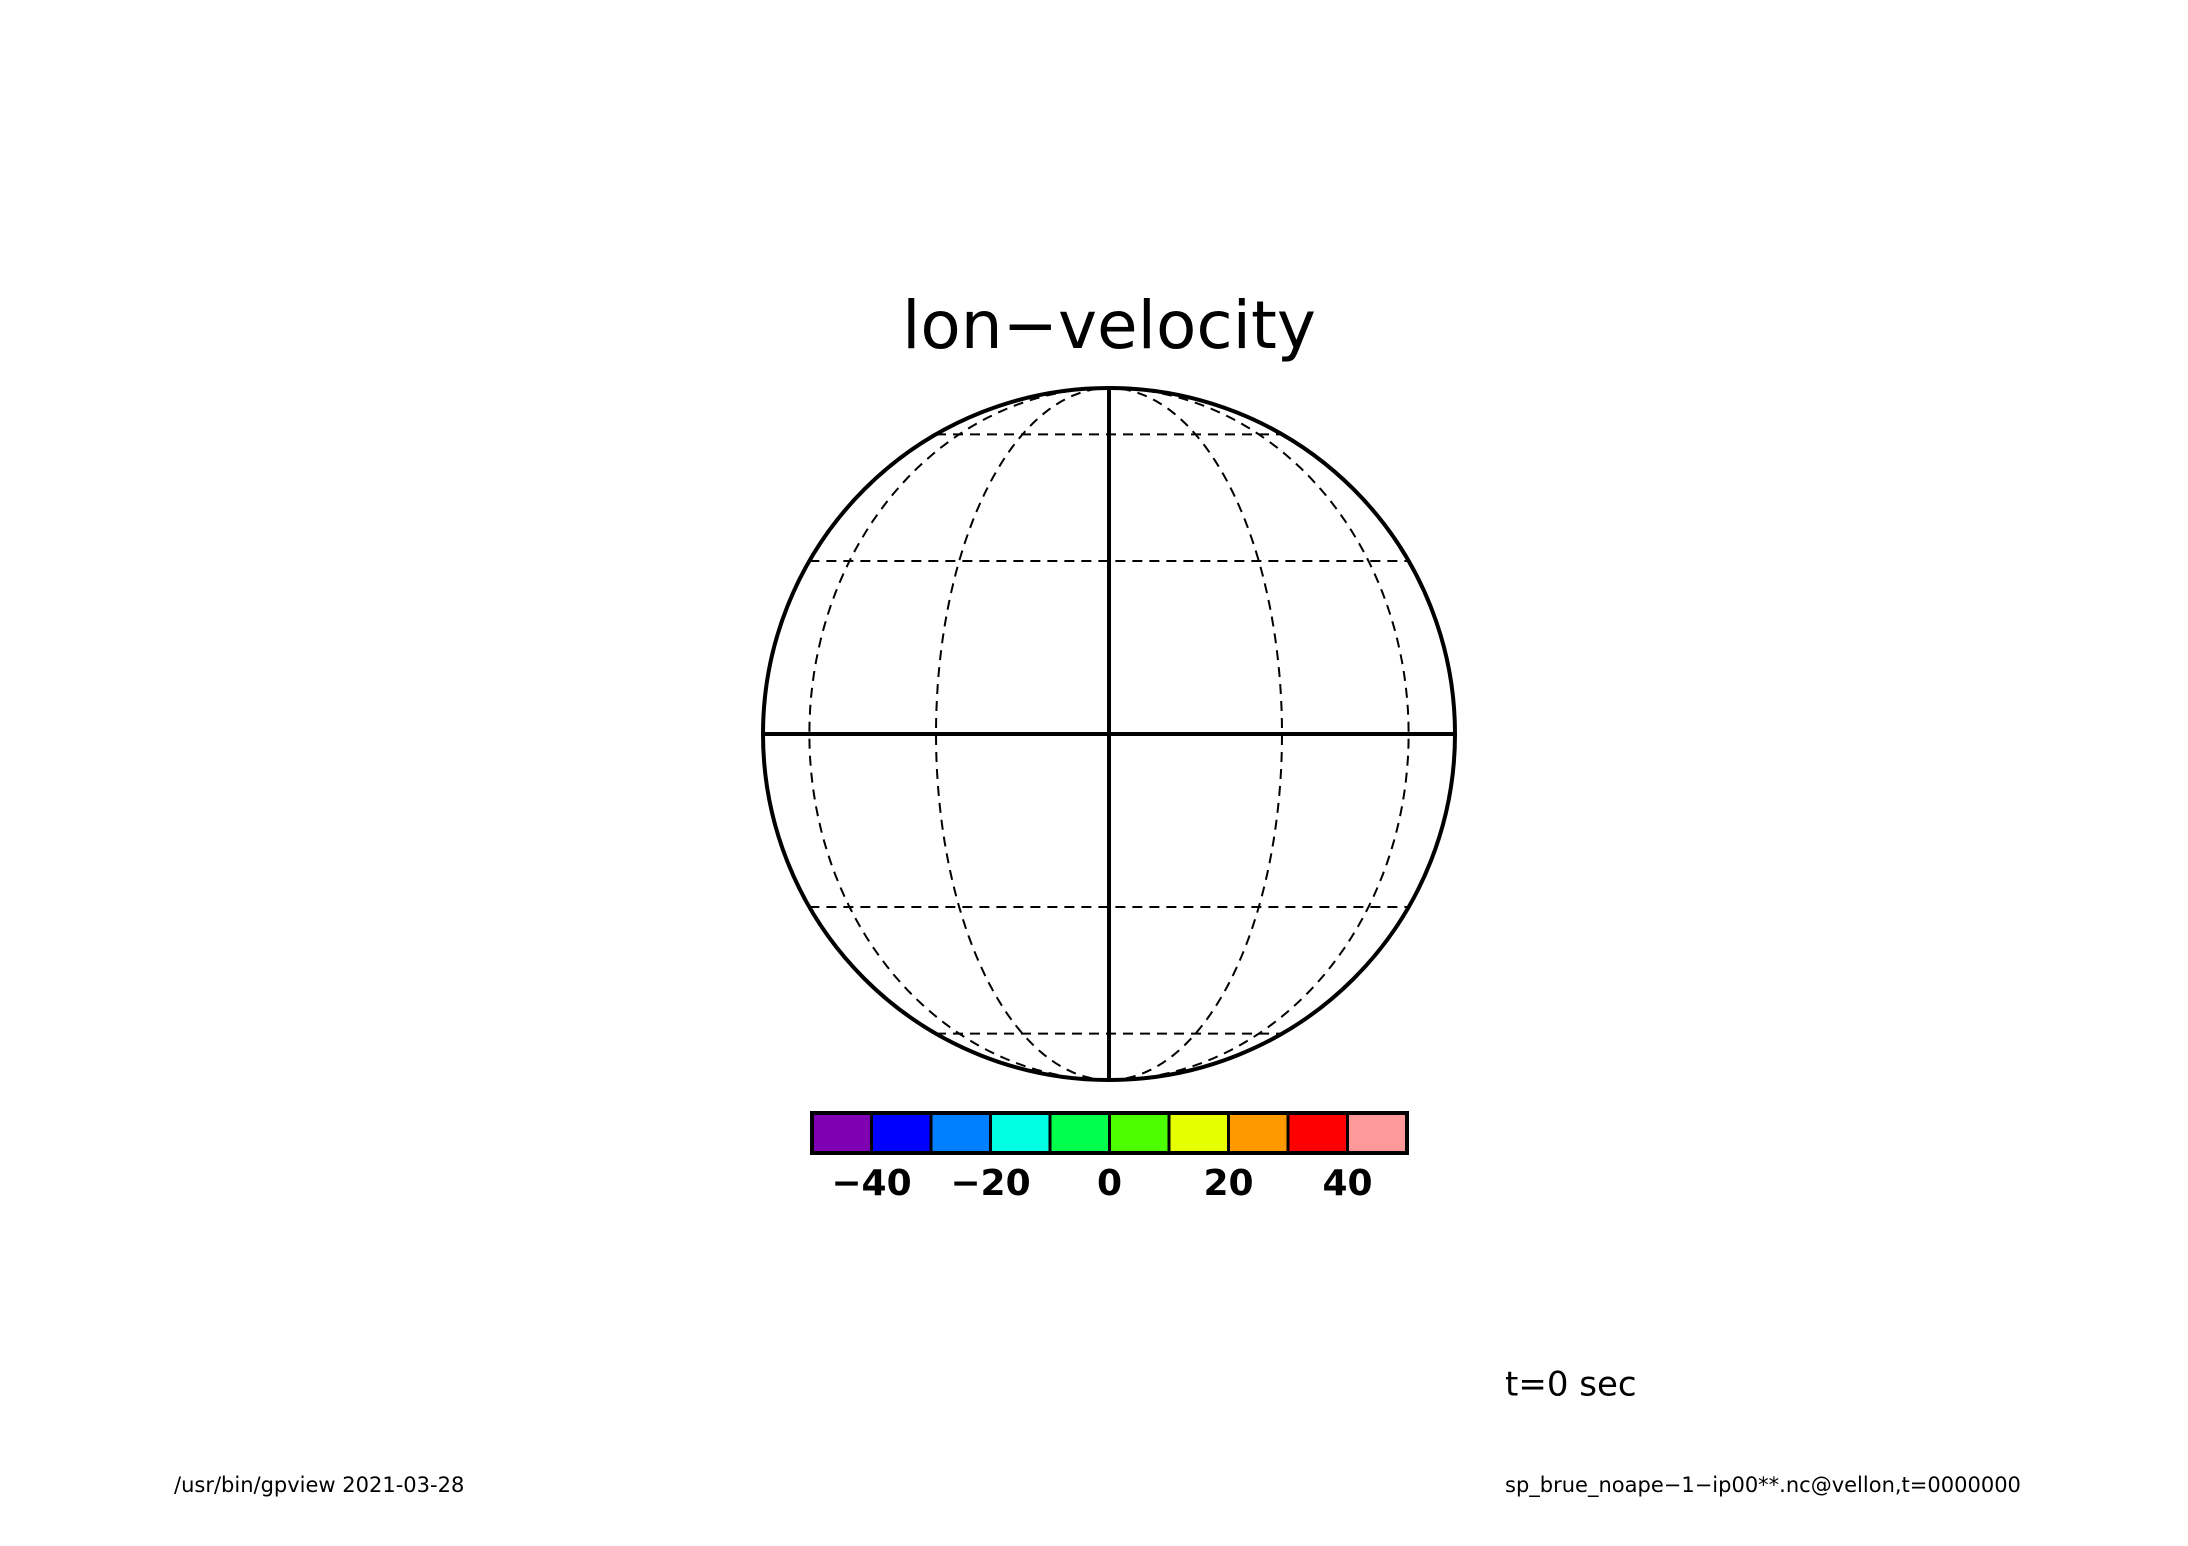 This screenshot has height=1546, width=2188. What do you see at coordinates (1228, 1183) in the screenshot?
I see `colorbar-tick-label: 20` at bounding box center [1228, 1183].